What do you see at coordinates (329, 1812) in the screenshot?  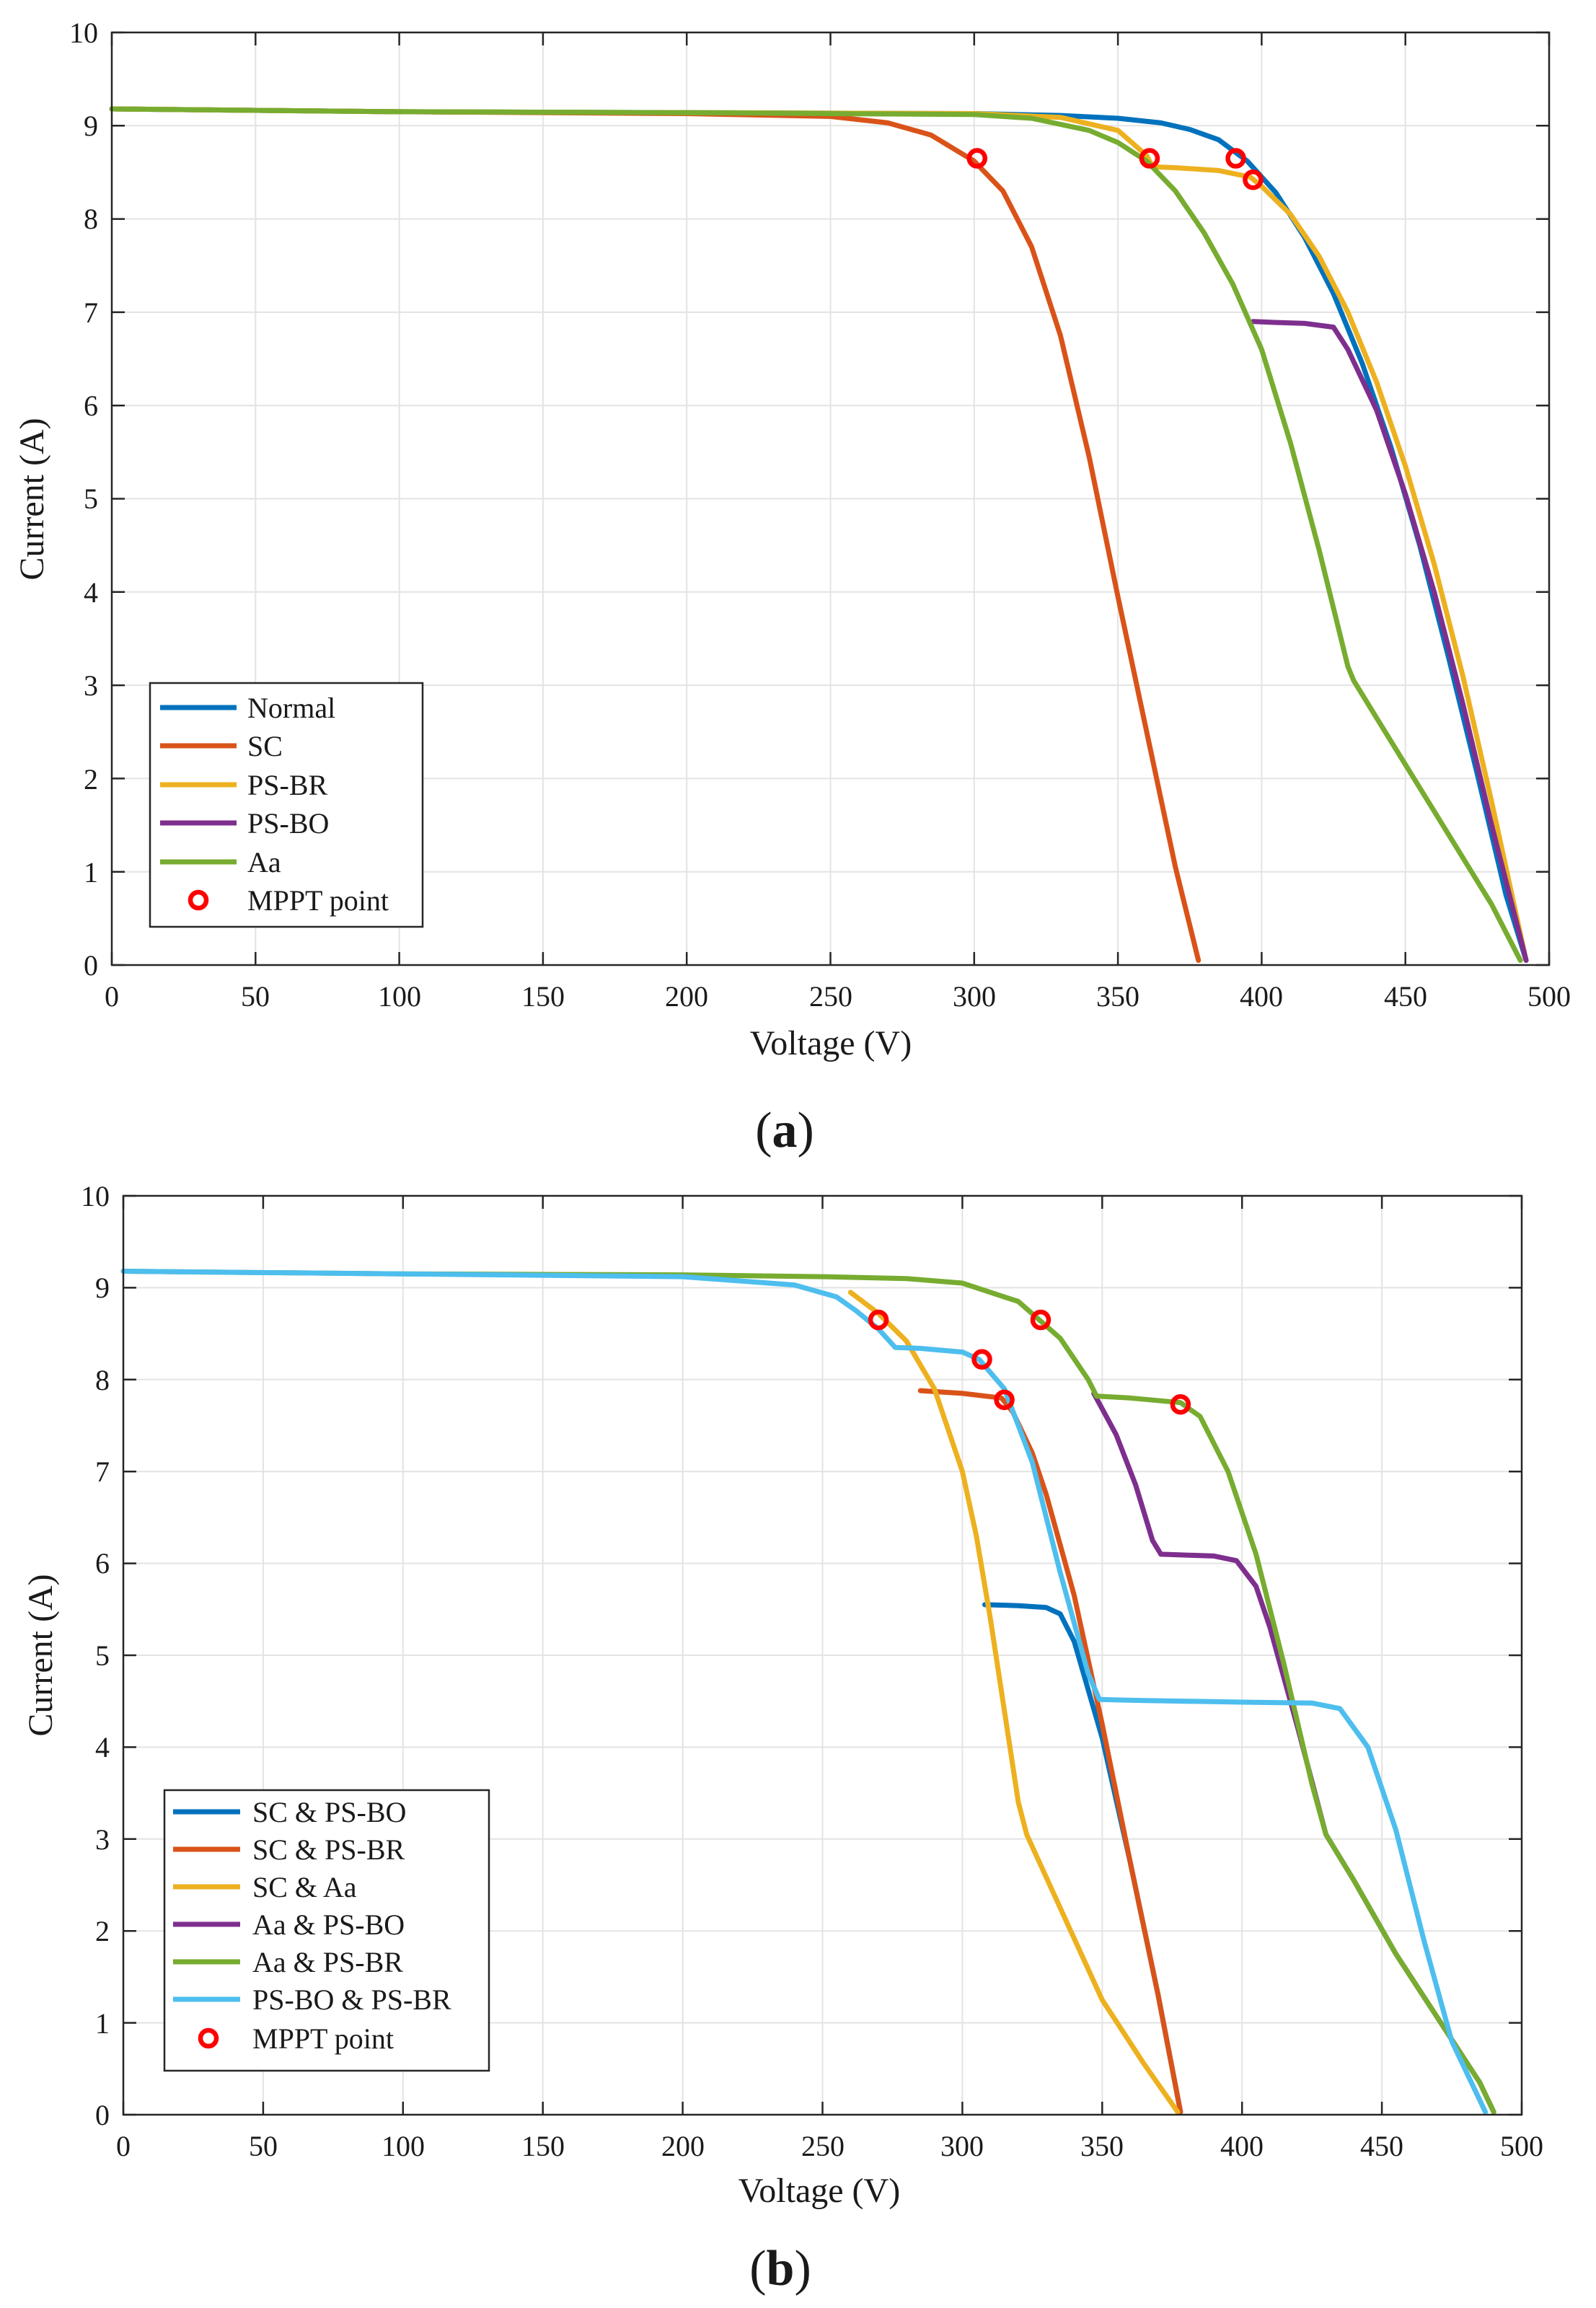 I see `legend-label: SC & PS-BO` at bounding box center [329, 1812].